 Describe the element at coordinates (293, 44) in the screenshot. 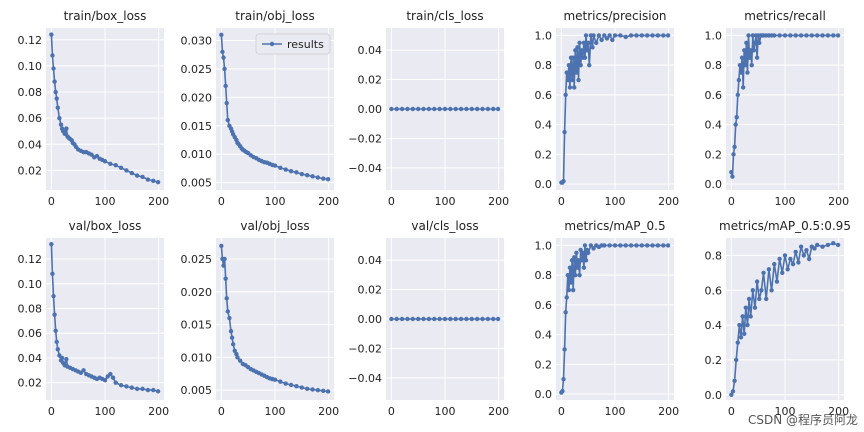

I see `legend: results` at that location.